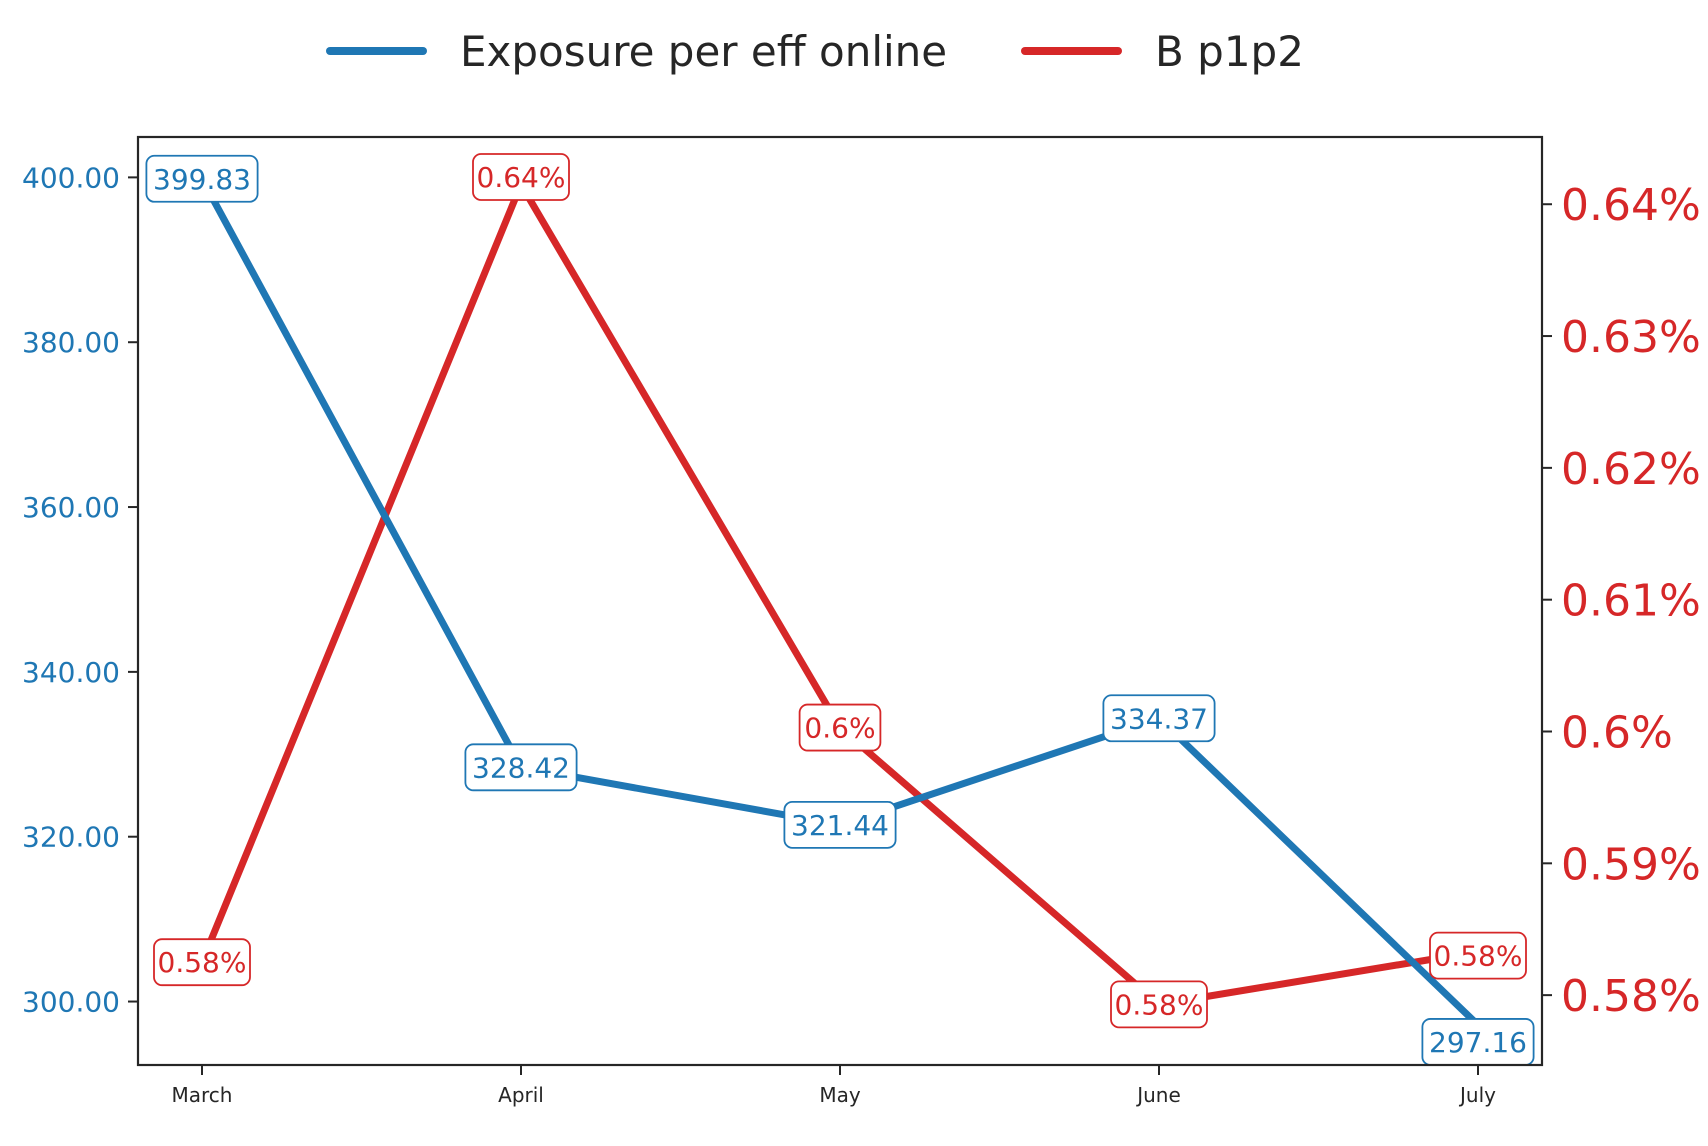  Describe the element at coordinates (71, 342) in the screenshot. I see `left-y-tick-label: 380.00` at that location.